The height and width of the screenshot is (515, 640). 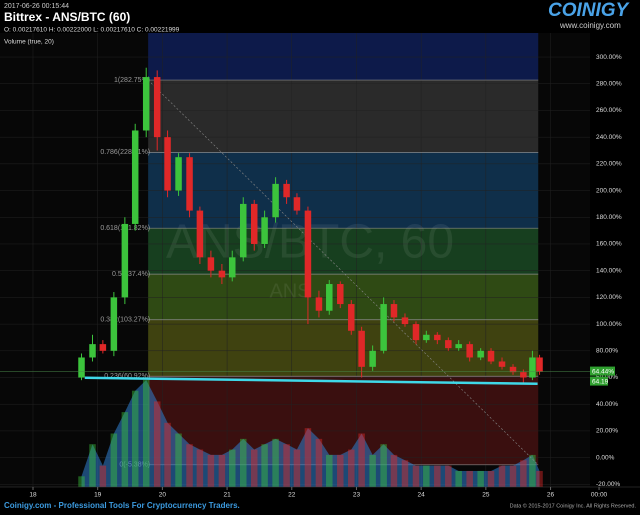 What do you see at coordinates (607, 404) in the screenshot?
I see `y-tick-label: 40.00%` at bounding box center [607, 404].